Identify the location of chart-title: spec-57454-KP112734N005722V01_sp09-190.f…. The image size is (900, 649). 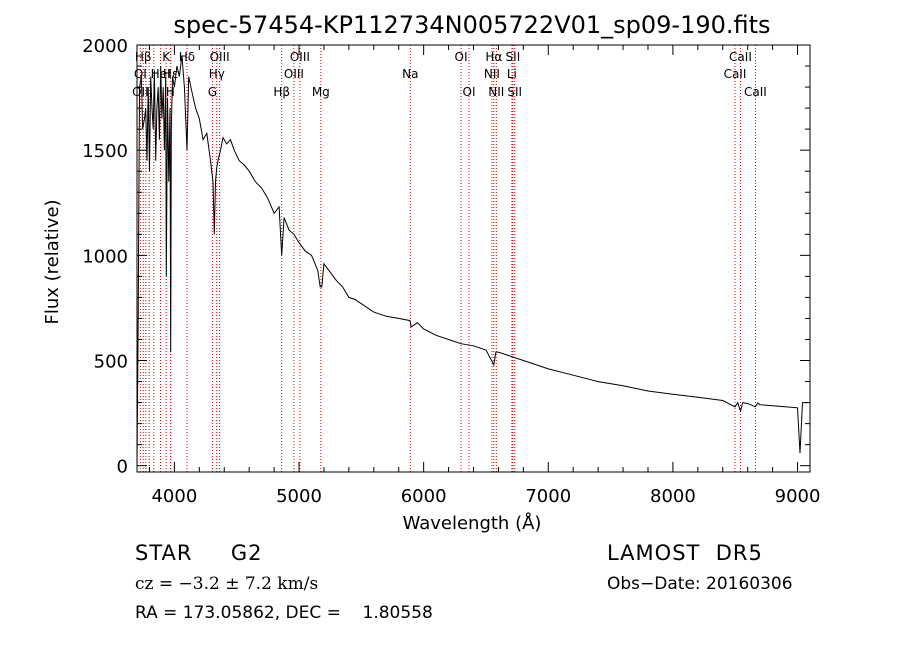
(471, 25).